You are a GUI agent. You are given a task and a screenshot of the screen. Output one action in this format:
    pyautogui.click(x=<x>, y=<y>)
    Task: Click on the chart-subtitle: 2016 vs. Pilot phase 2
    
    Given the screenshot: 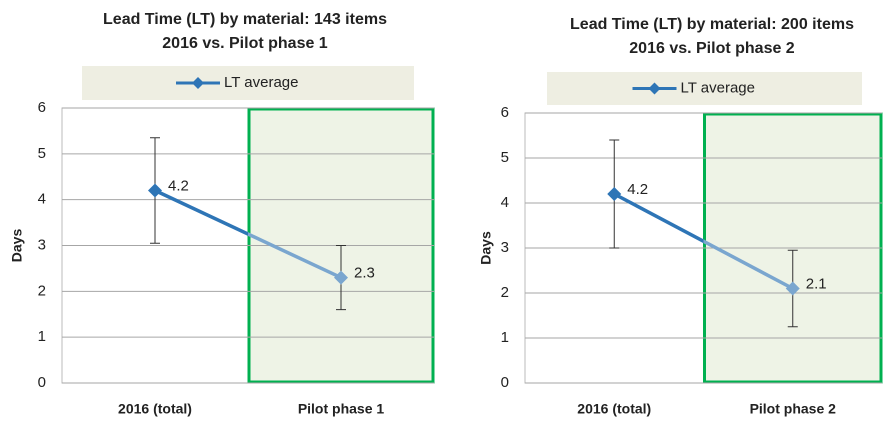 What is the action you would take?
    pyautogui.click(x=712, y=48)
    